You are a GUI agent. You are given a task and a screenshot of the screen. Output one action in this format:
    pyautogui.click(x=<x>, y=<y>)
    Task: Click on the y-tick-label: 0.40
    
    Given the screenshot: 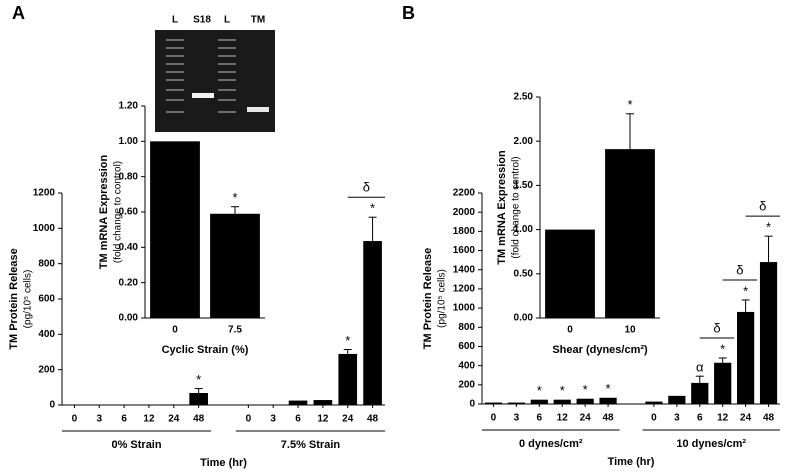 What is the action you would take?
    pyautogui.click(x=129, y=247)
    